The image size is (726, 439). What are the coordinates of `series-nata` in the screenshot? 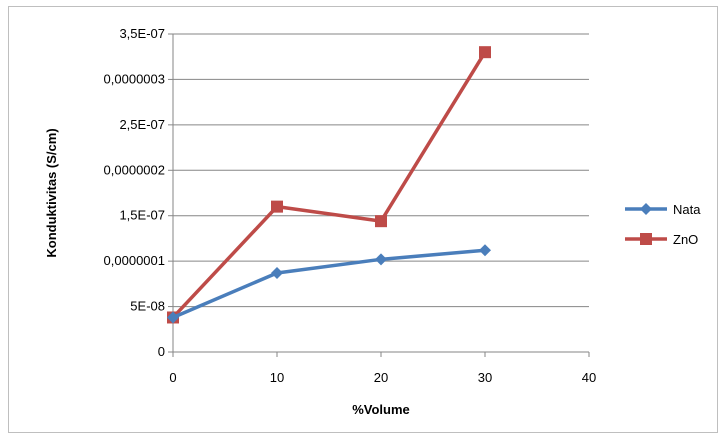 It's located at (329, 284).